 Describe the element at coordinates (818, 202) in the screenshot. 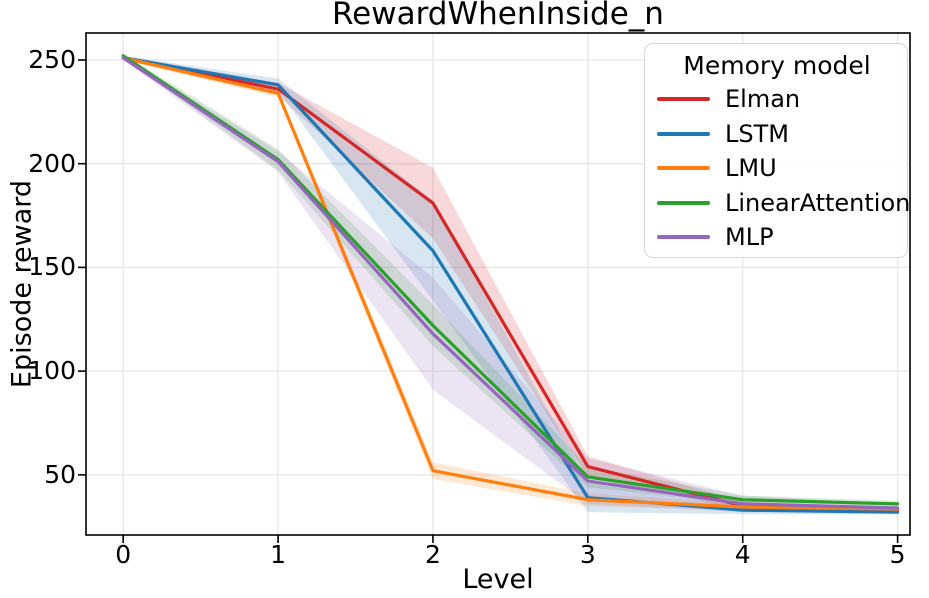

I see `legend-label: LinearAttention` at that location.